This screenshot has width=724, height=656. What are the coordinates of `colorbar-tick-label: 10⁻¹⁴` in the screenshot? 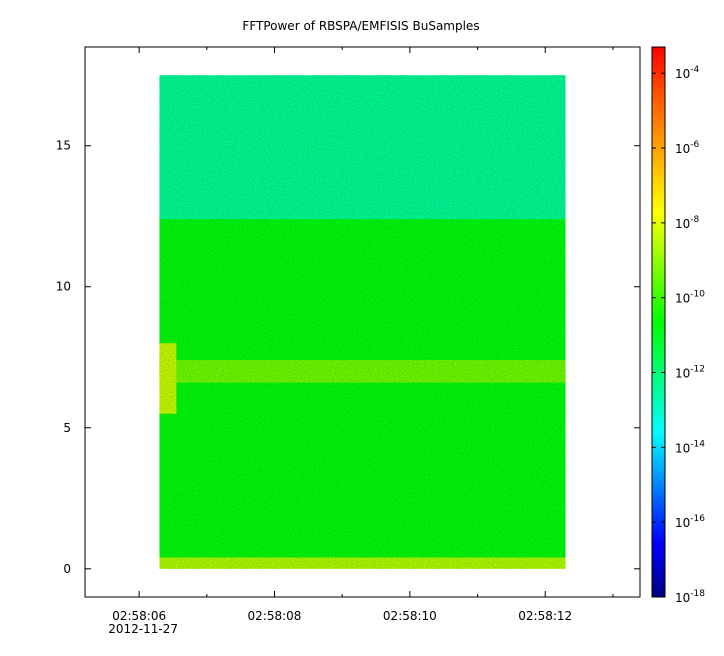 It's located at (690, 447).